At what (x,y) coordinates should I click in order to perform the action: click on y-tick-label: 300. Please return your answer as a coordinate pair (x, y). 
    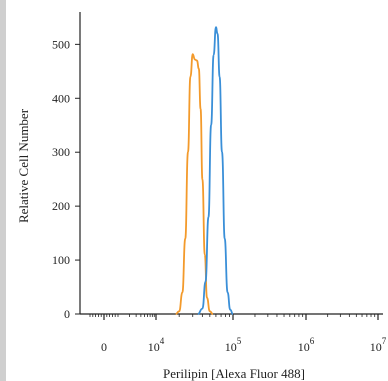
    Looking at the image, I should click on (61, 152).